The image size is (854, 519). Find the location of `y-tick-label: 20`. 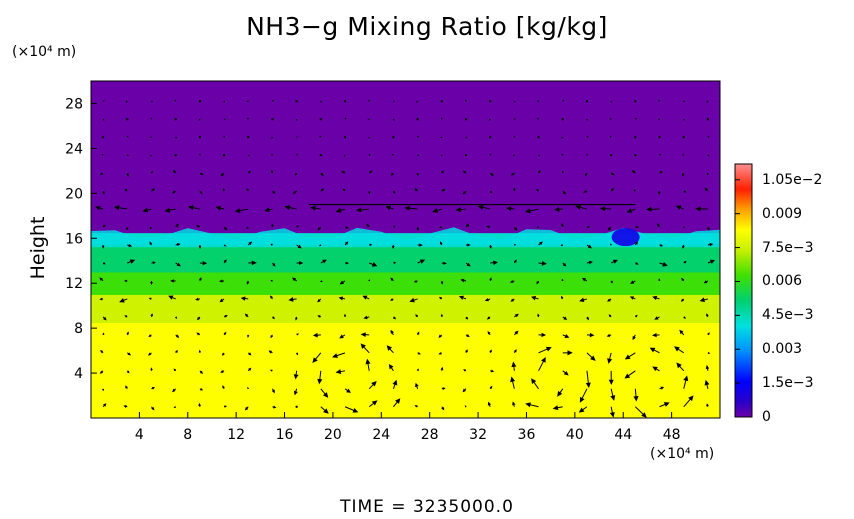

y-tick-label: 20 is located at coordinates (74, 194).